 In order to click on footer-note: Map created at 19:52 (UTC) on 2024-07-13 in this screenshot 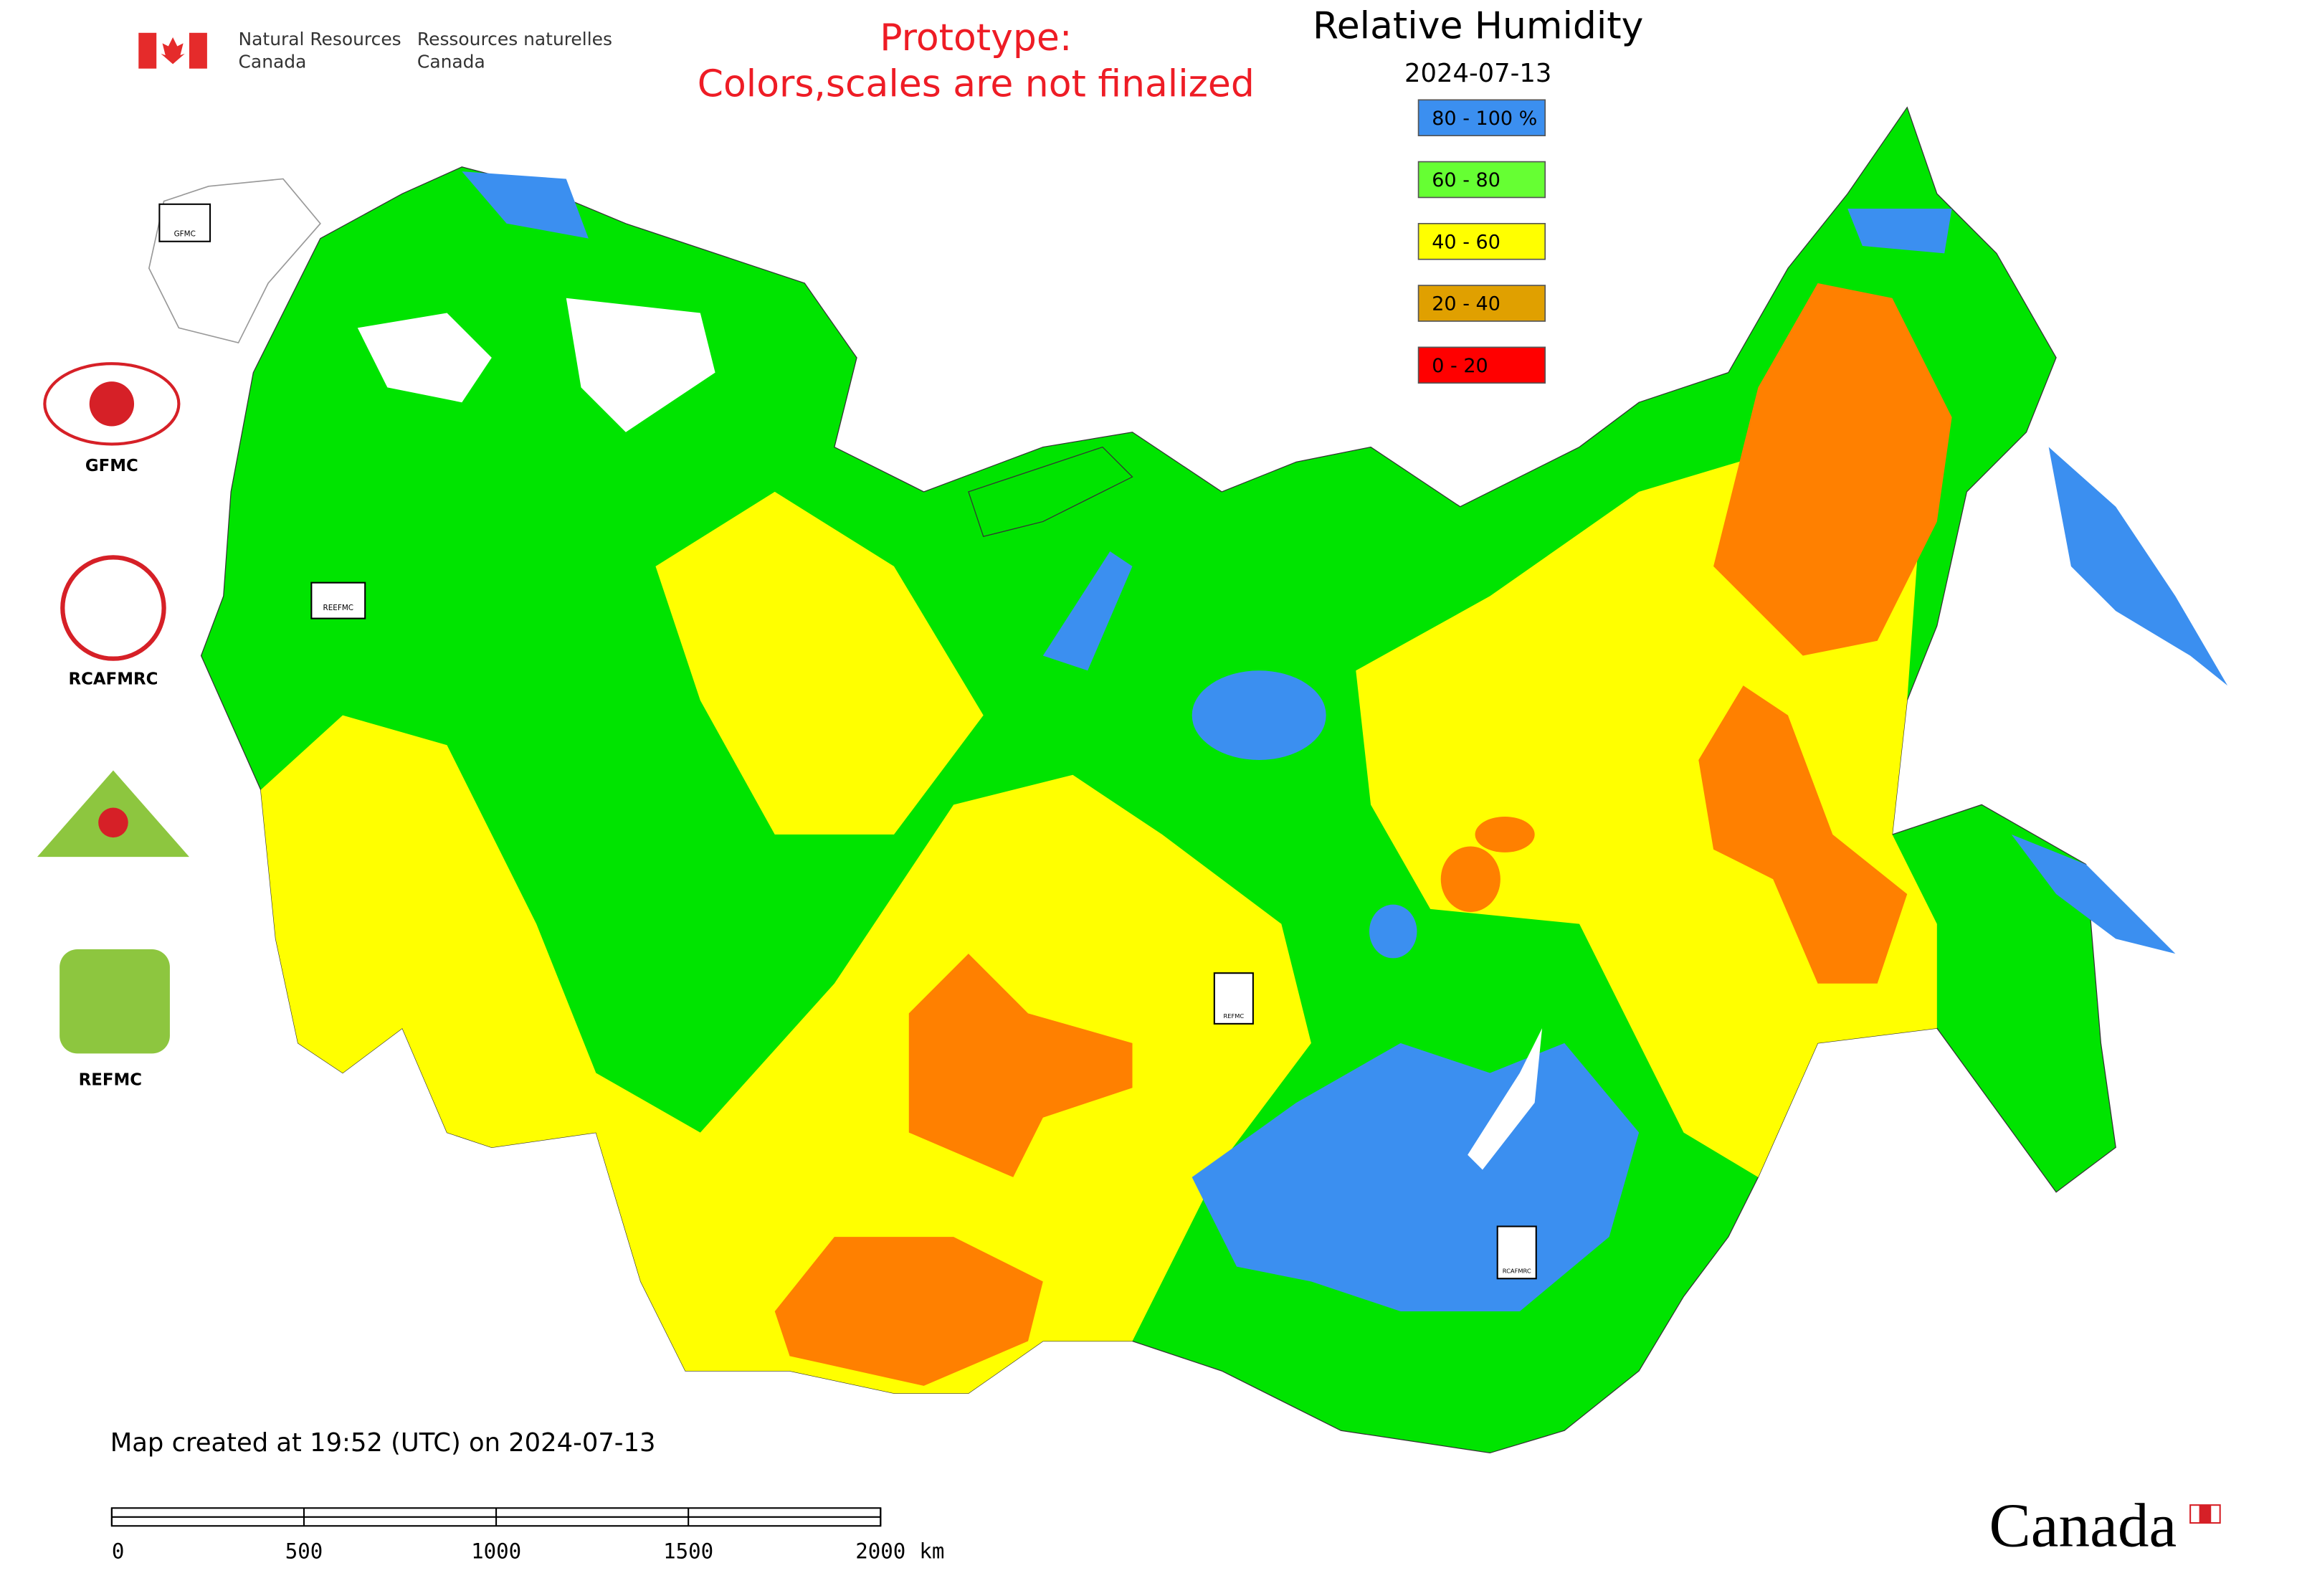, I will do `click(383, 1443)`.